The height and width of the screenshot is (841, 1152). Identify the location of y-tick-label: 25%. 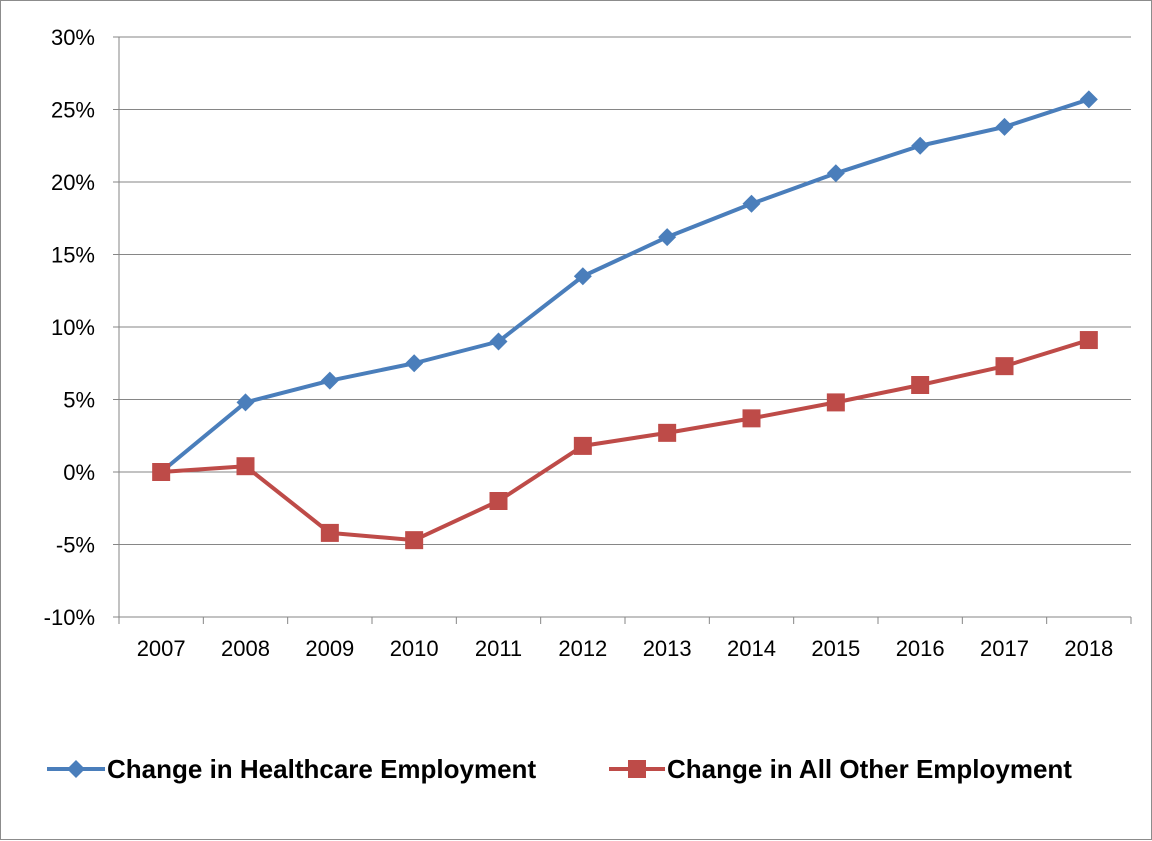
(73, 110).